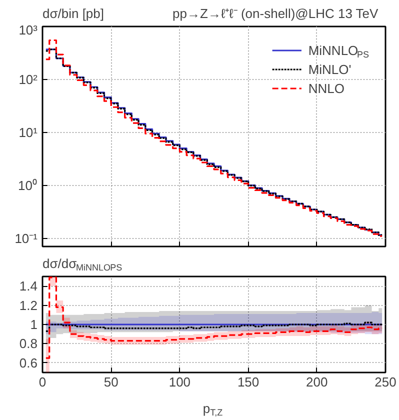 This screenshot has width=399, height=420. Describe the element at coordinates (28, 30) in the screenshot. I see `y-tick-label: 10³` at that location.